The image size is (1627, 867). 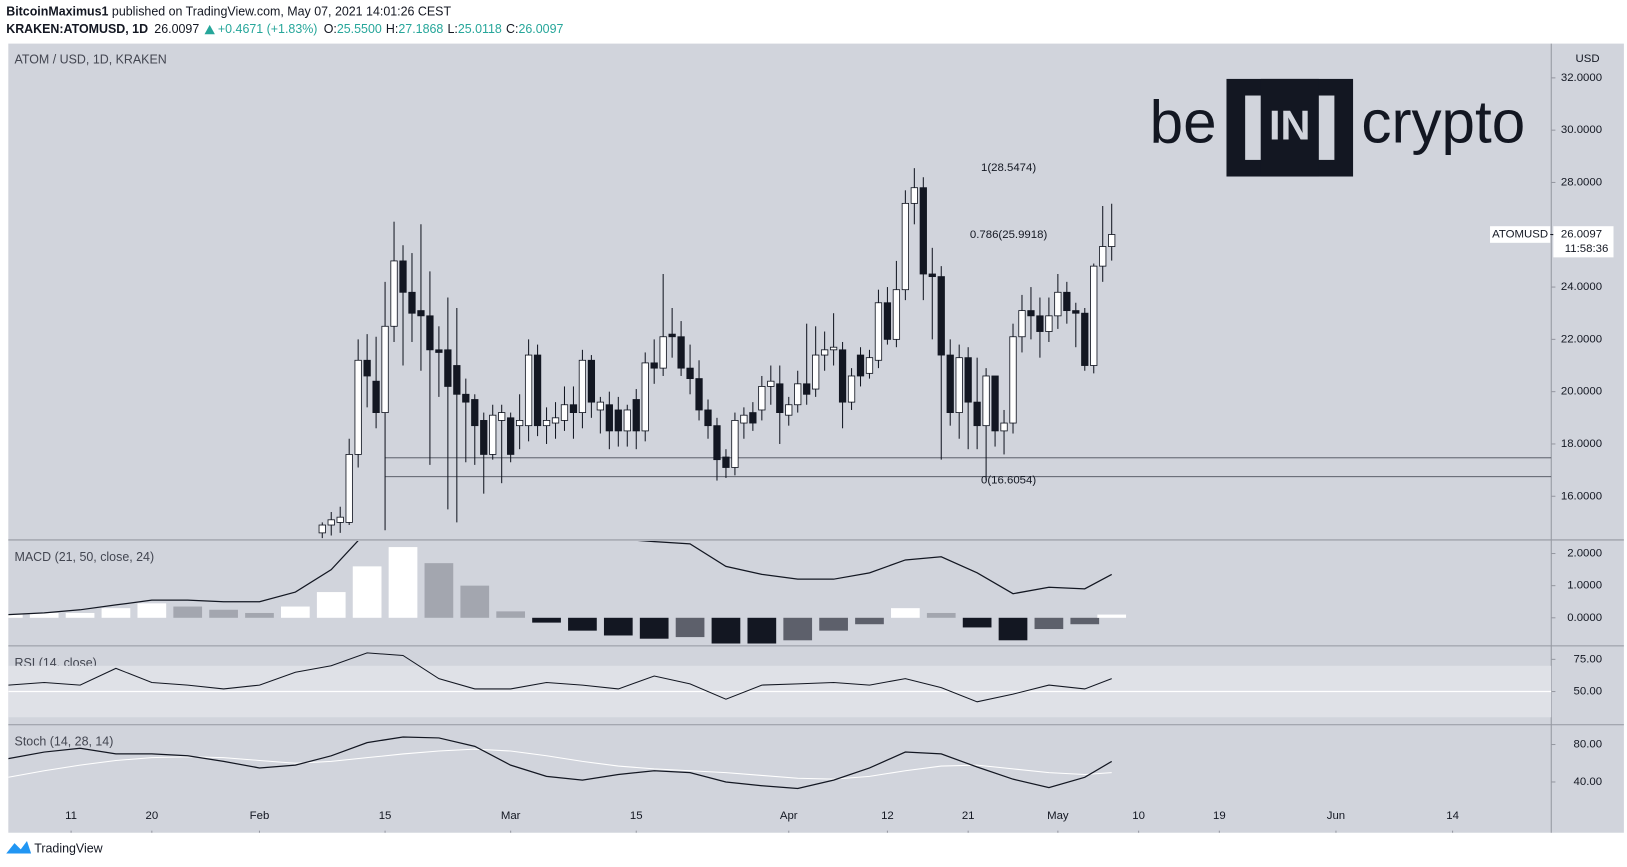 I want to click on publisher: BitcoinMaximus1, so click(x=57, y=12).